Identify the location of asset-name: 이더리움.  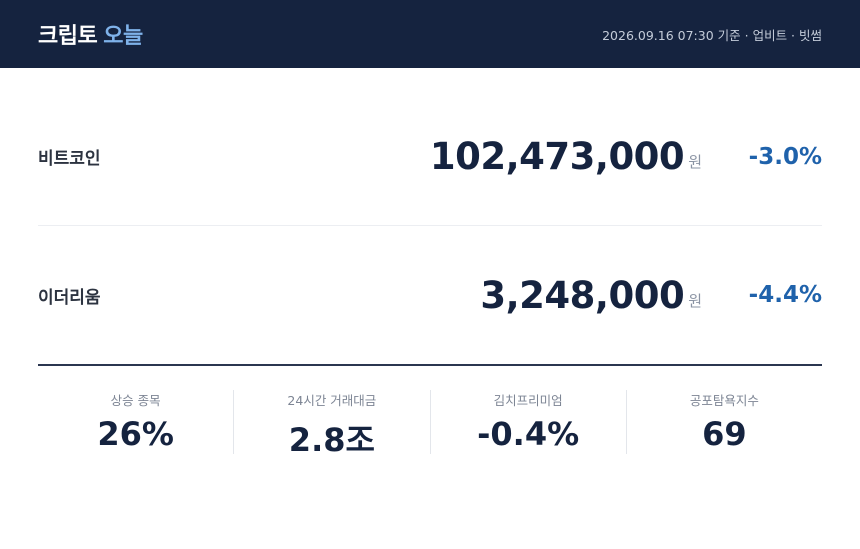
(69, 297).